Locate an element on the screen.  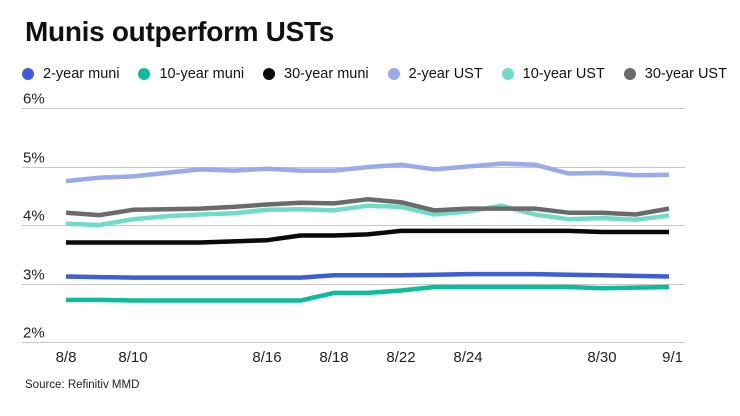
x-tick-label: 8/16 is located at coordinates (266, 357).